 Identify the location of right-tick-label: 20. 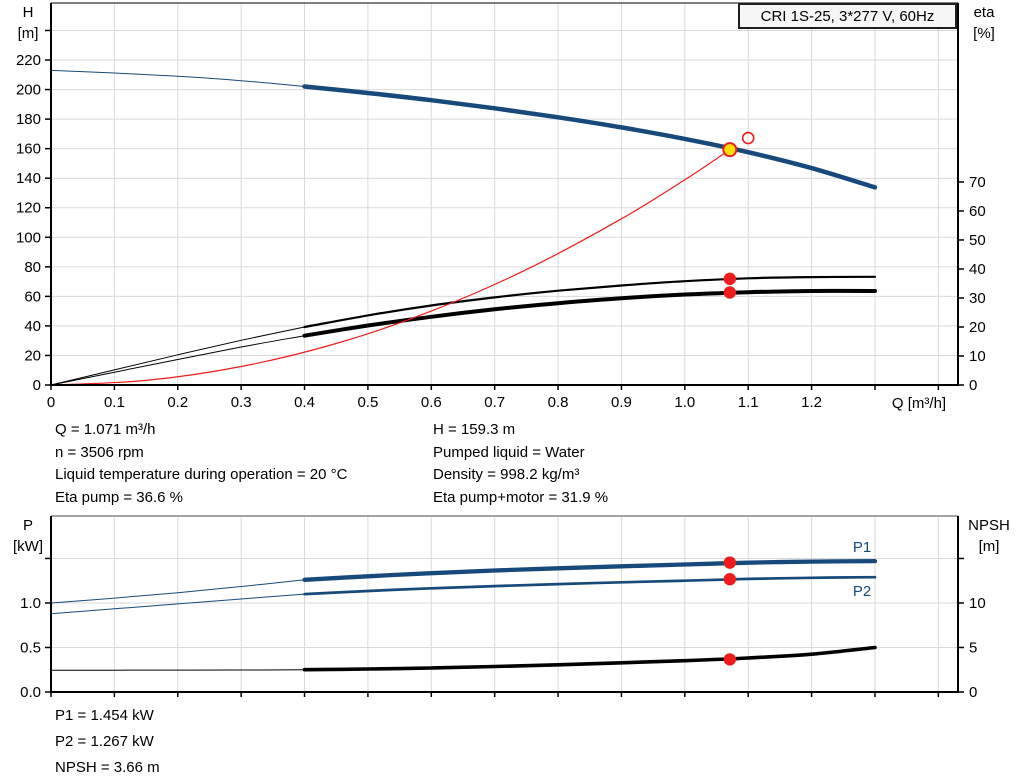
(977, 327).